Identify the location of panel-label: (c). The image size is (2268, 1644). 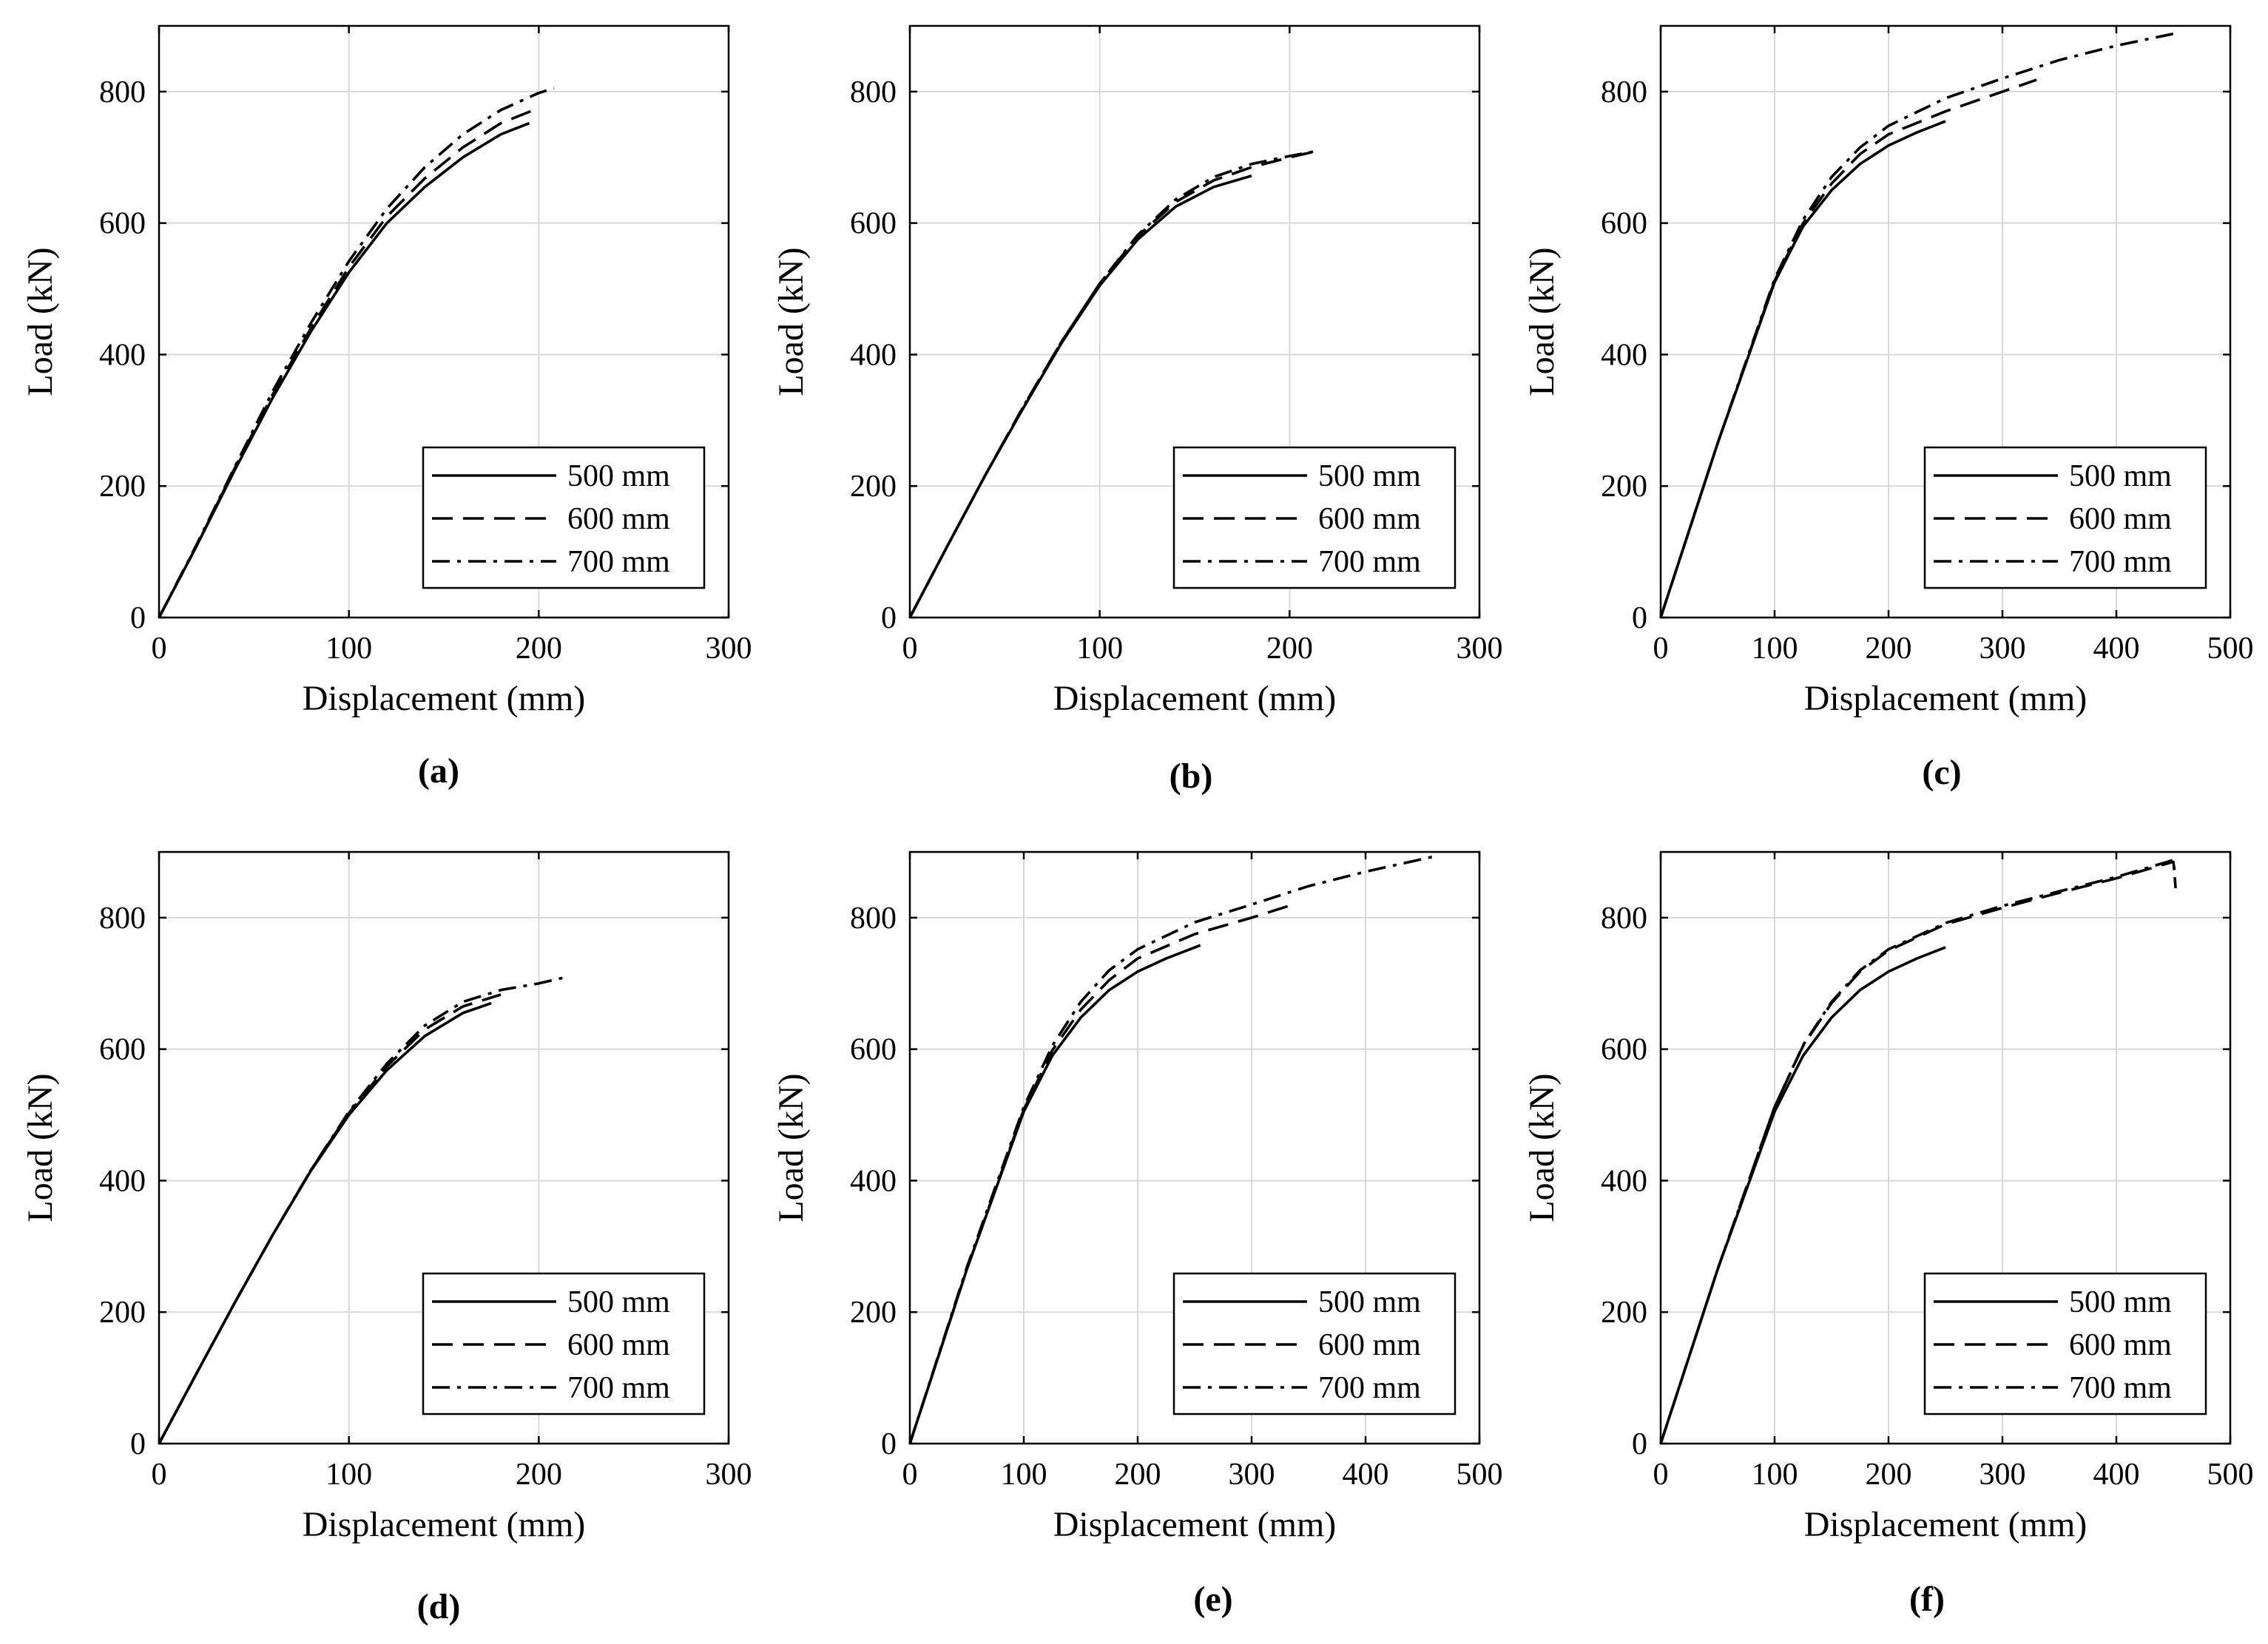
(1941, 772).